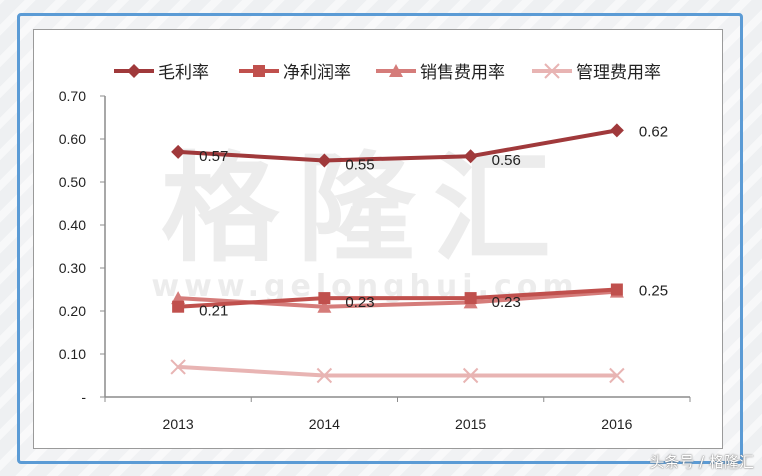 The width and height of the screenshot is (762, 476). Describe the element at coordinates (72, 139) in the screenshot. I see `y-tick-label: 0.60` at that location.